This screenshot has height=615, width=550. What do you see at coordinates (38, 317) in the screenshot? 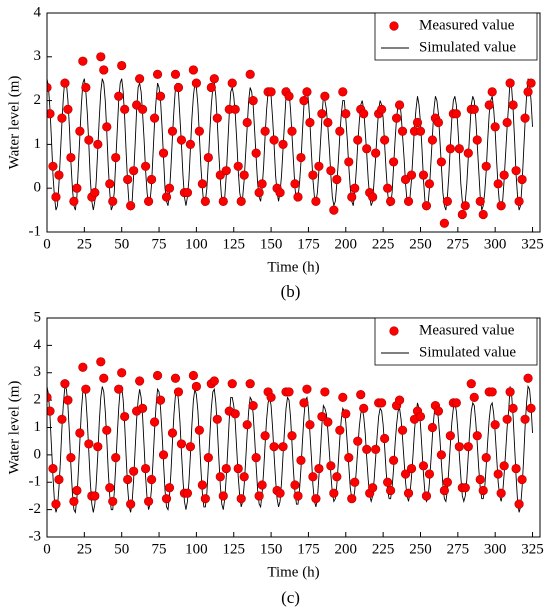
I see `y-tick-label: 5` at bounding box center [38, 317].